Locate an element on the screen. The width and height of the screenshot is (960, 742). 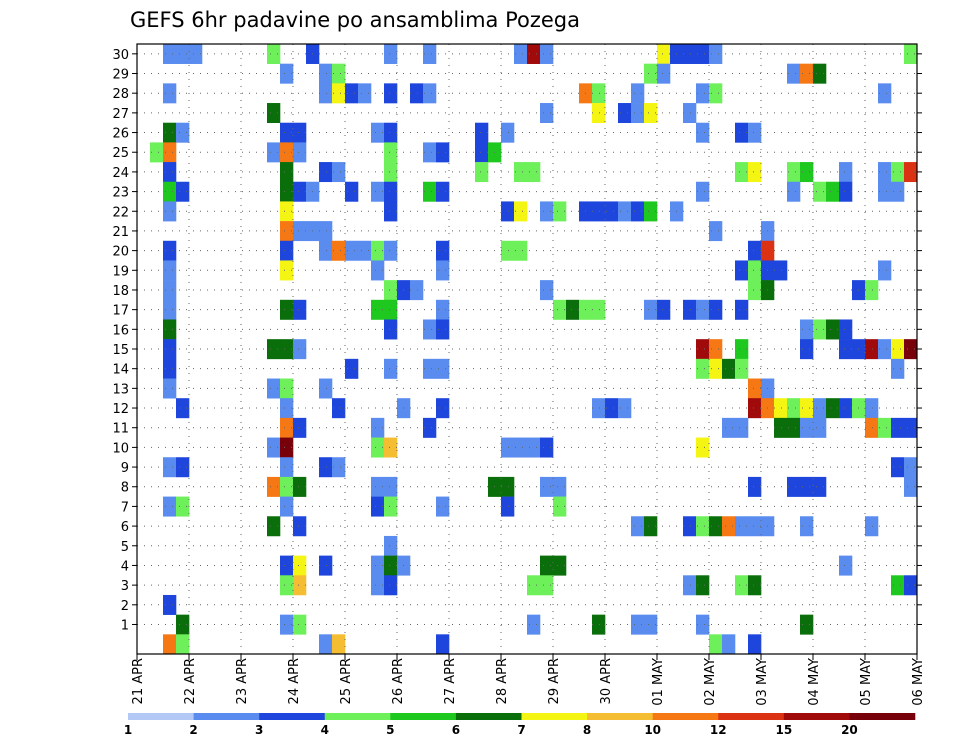
x-tick-label: 06 MAY is located at coordinates (918, 682).